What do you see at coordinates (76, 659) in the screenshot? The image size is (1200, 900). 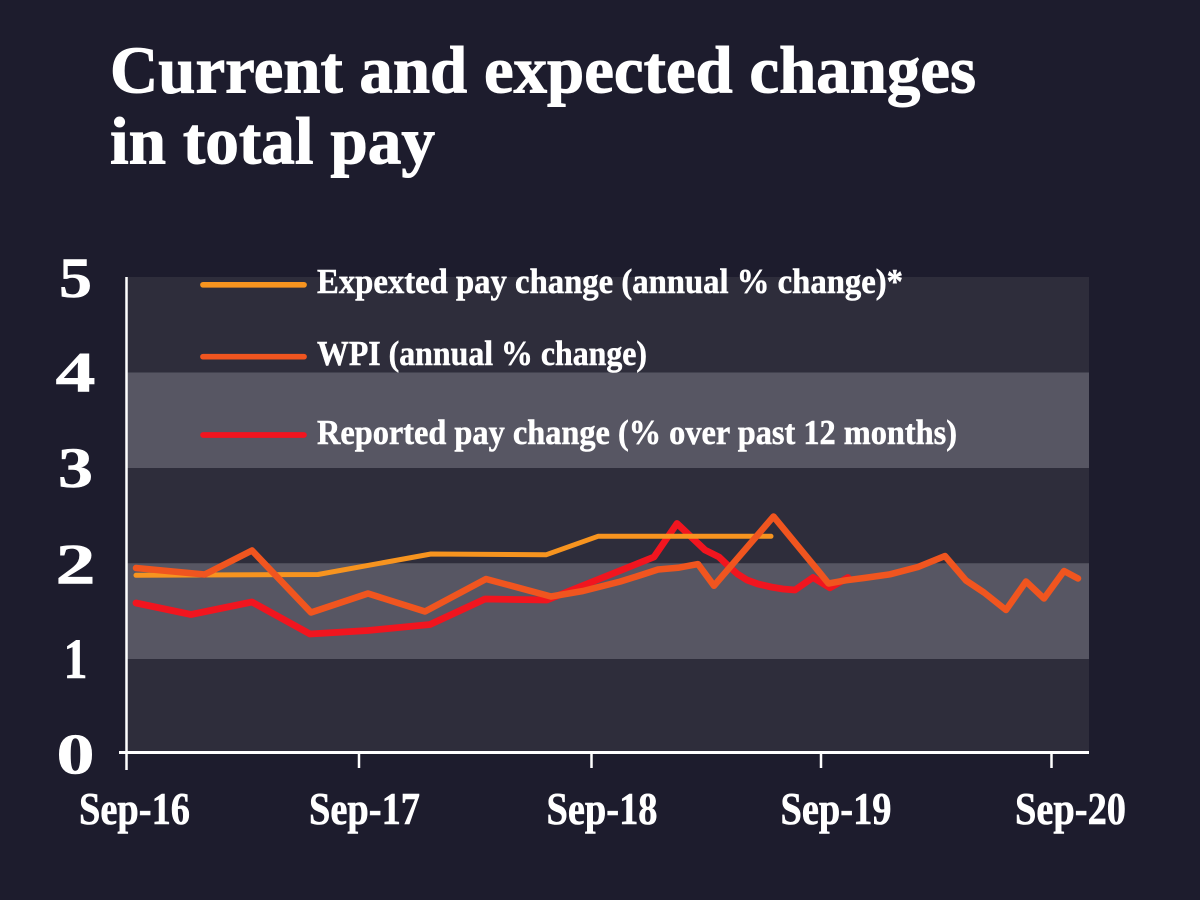 I see `svg-text: 1` at bounding box center [76, 659].